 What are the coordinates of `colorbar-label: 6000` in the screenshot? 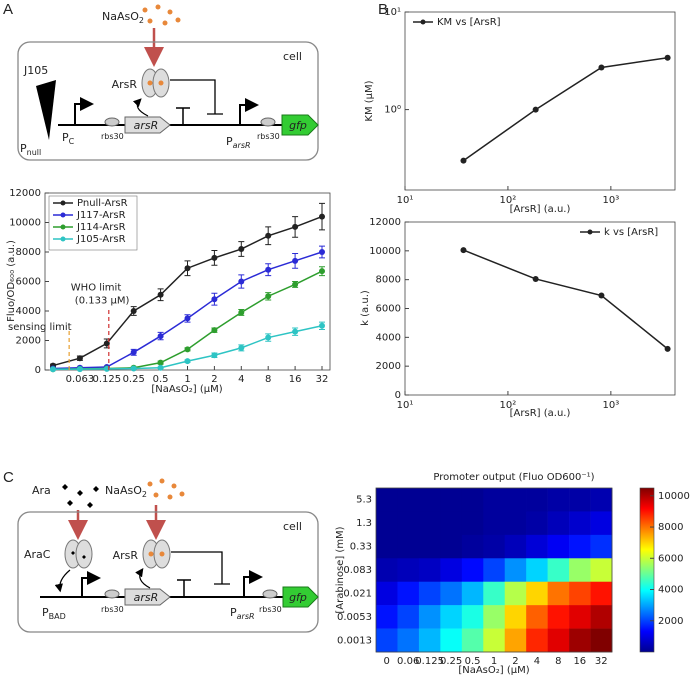 It's located at (670, 558).